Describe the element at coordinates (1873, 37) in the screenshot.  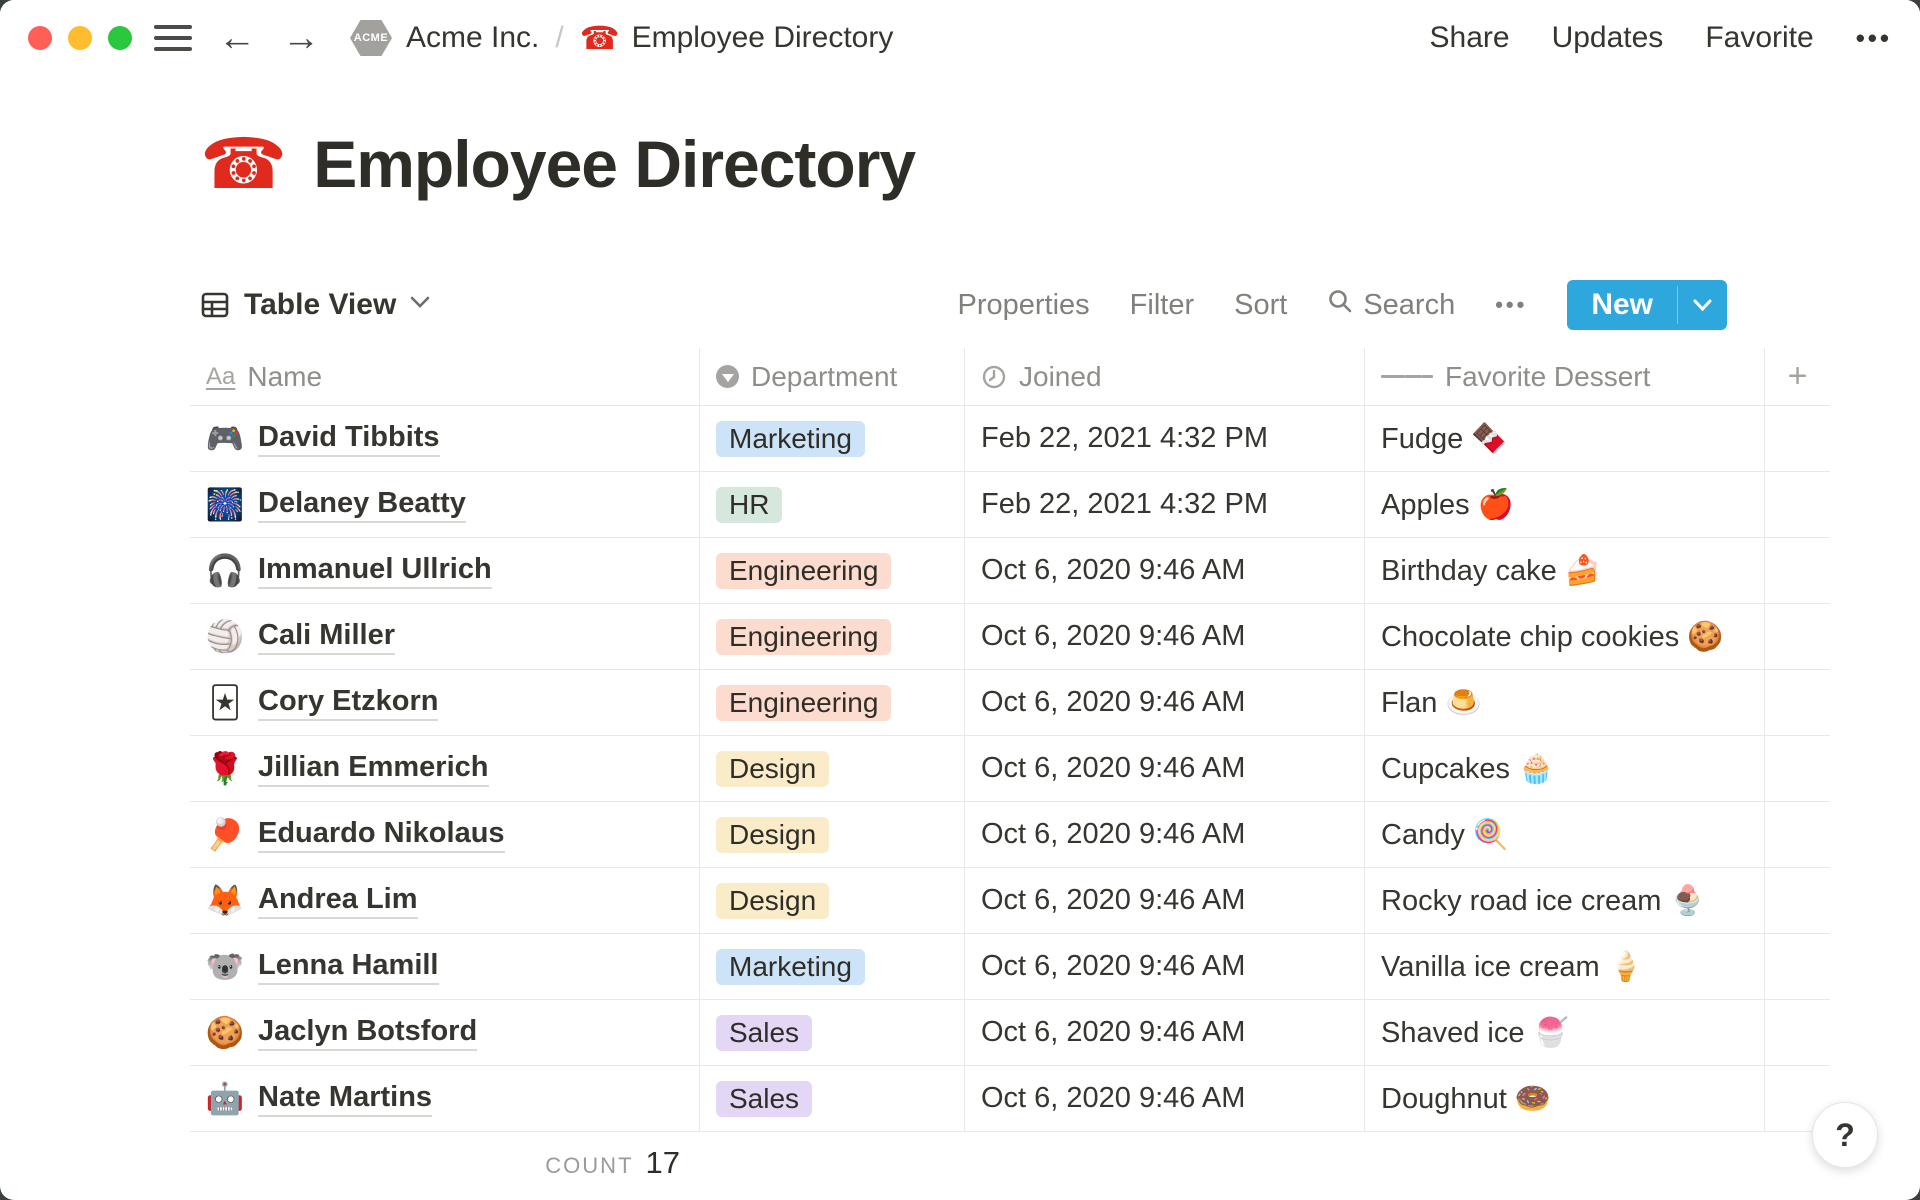
I see `more-options-icon: •••` at that location.